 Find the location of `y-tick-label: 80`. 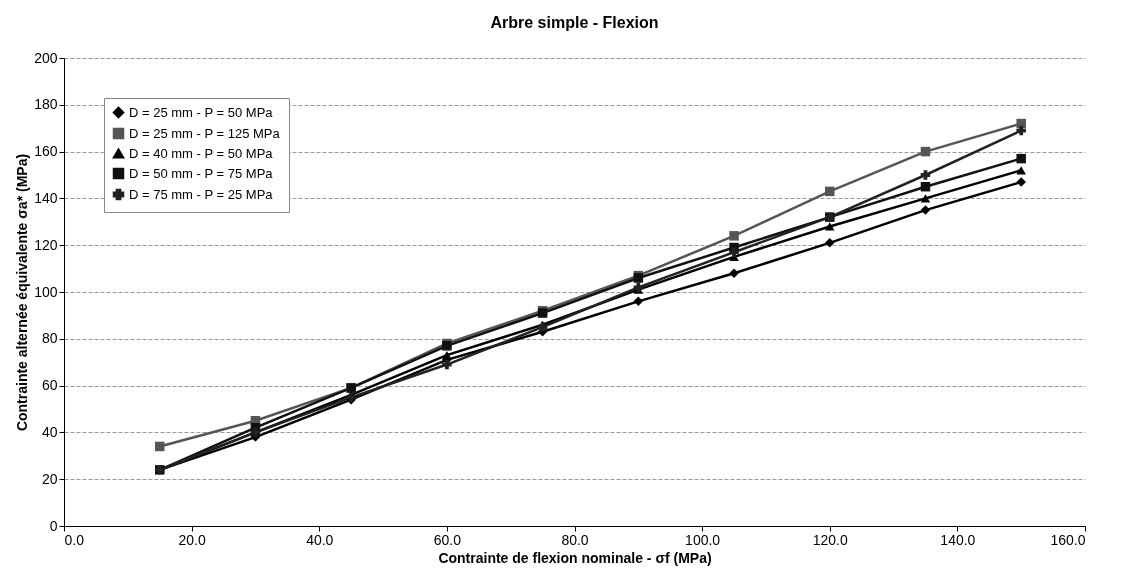

y-tick-label: 80 is located at coordinates (49, 338).